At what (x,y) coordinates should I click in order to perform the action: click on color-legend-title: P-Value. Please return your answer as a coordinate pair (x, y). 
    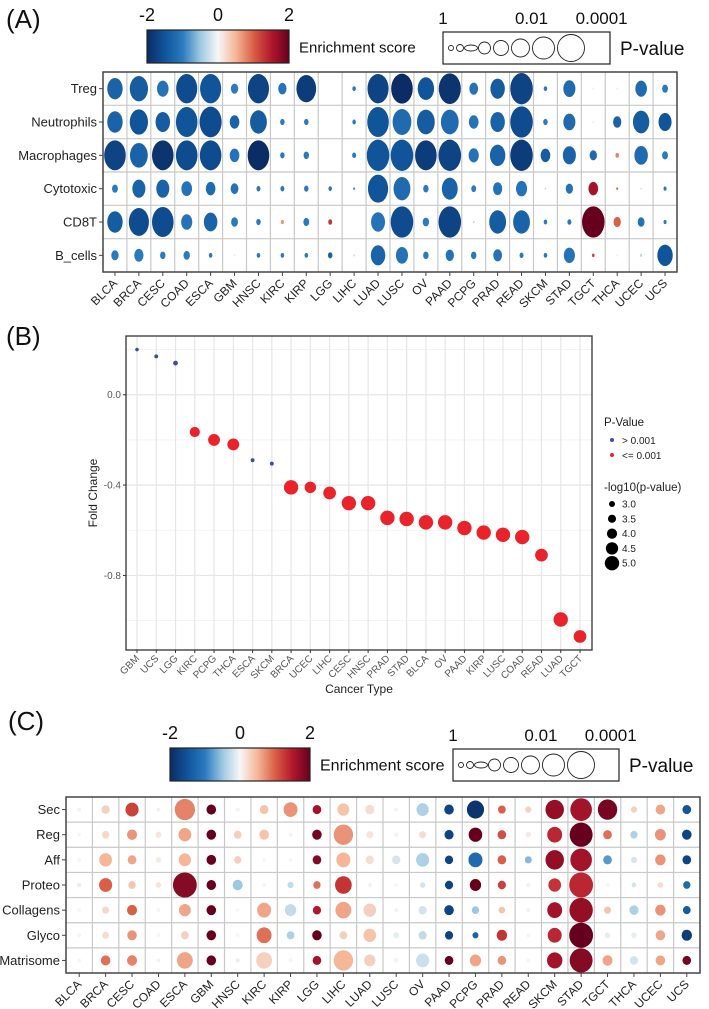
    Looking at the image, I should click on (624, 423).